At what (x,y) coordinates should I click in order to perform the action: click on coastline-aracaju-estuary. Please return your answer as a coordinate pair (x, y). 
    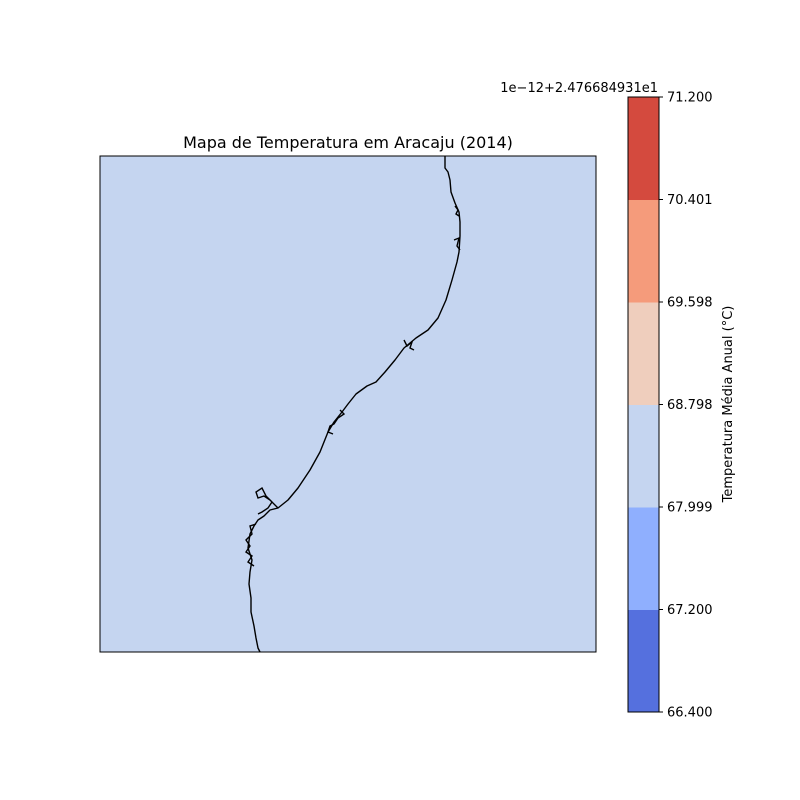
    Looking at the image, I should click on (262, 526).